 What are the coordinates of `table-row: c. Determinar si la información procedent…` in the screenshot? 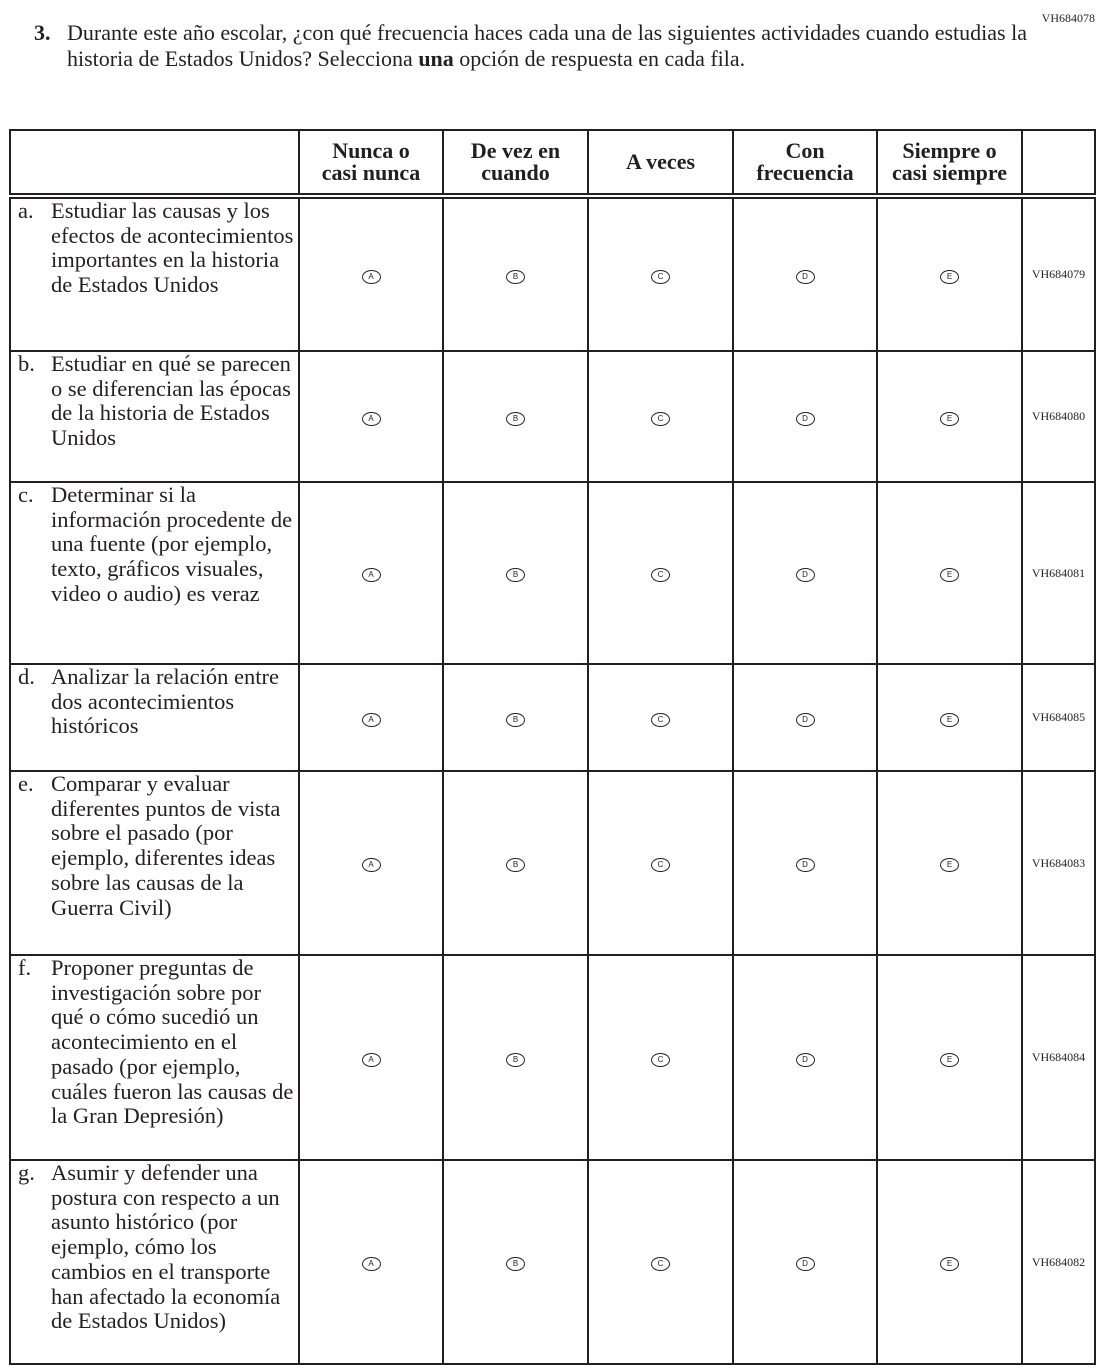 It's located at (552, 573).